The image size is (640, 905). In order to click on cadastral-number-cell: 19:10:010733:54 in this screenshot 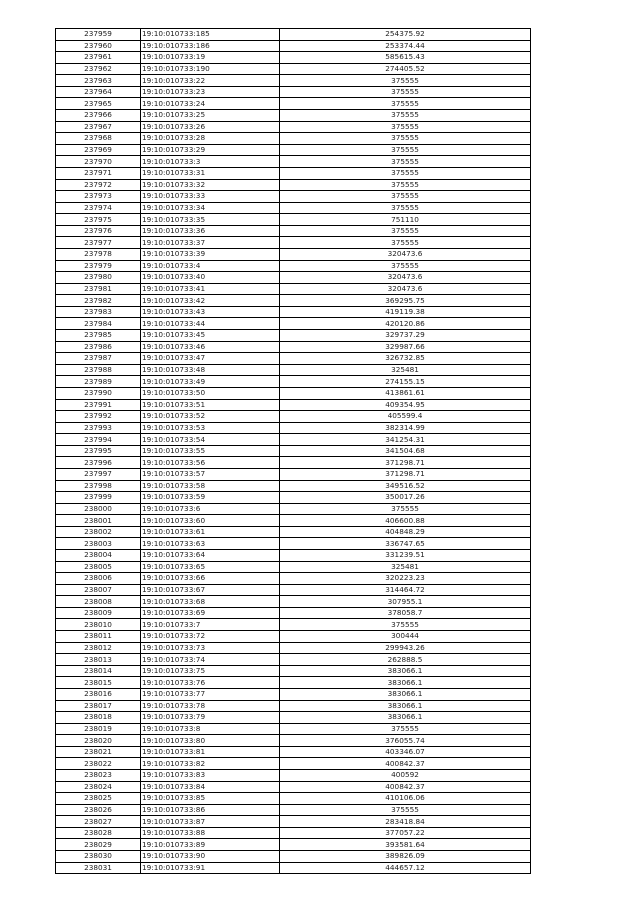, I will do `click(210, 439)`.